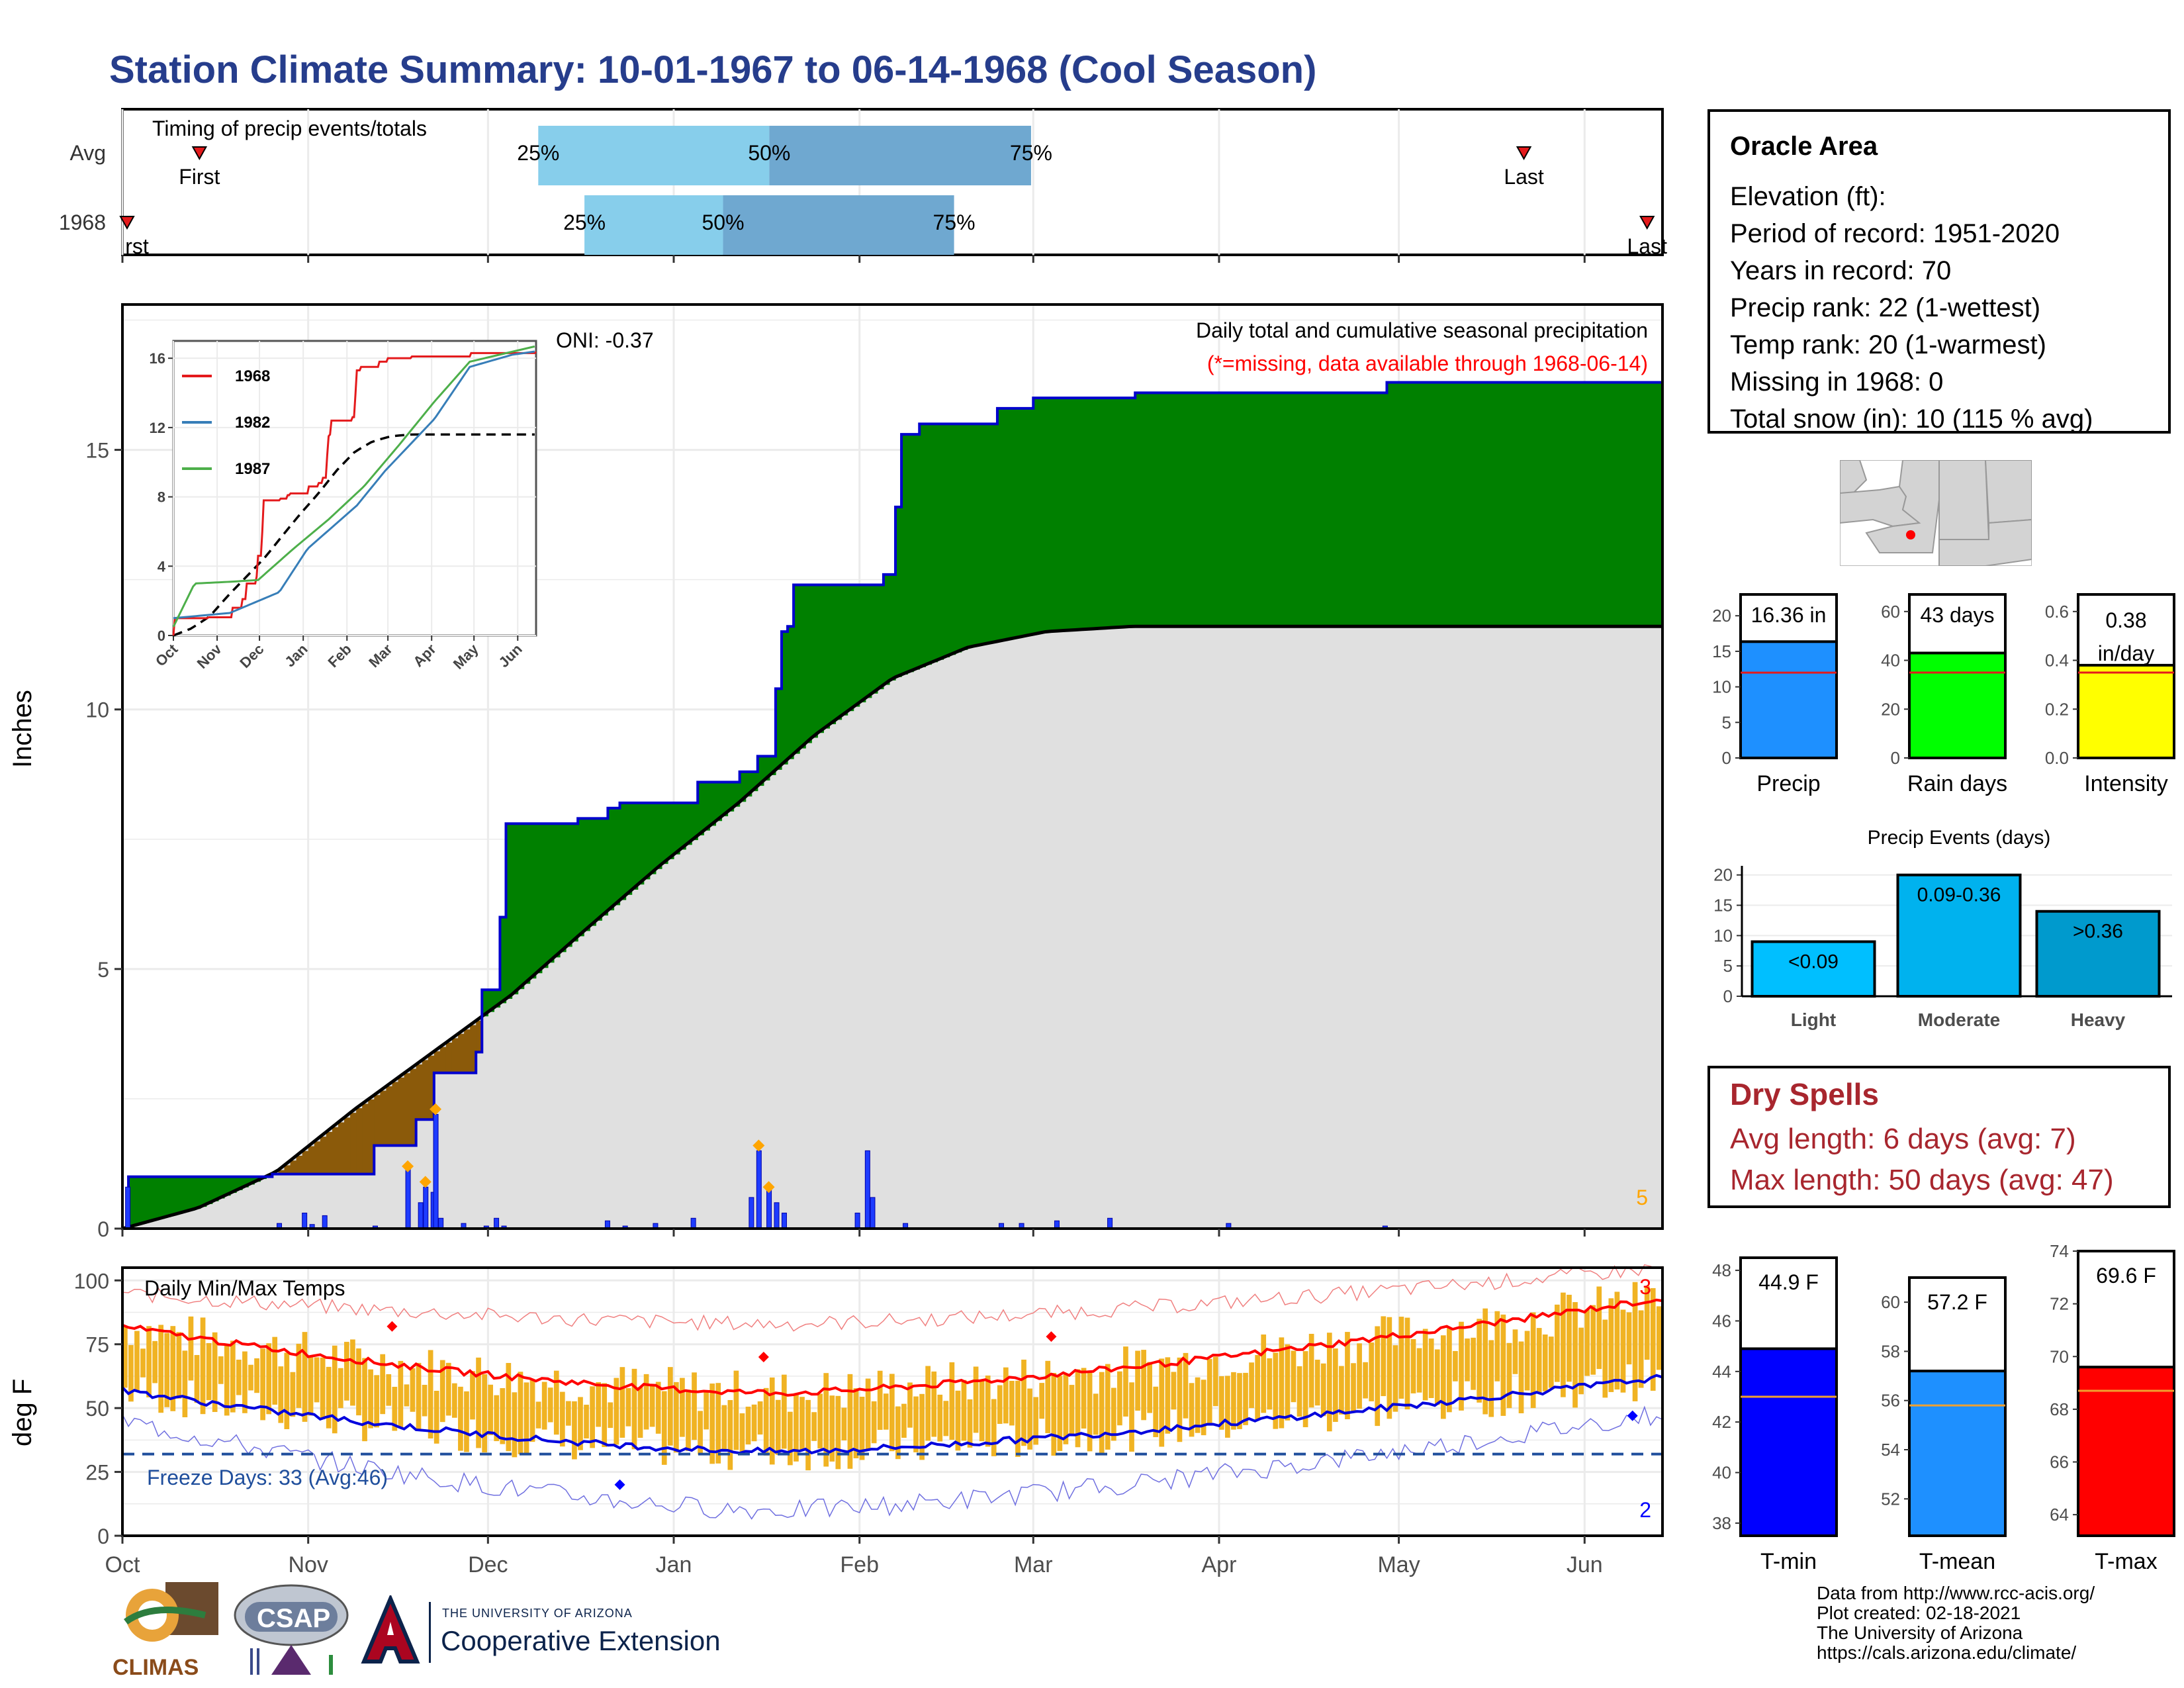 Image resolution: width=2184 pixels, height=1688 pixels. I want to click on events-tick-label: 15, so click(1723, 905).